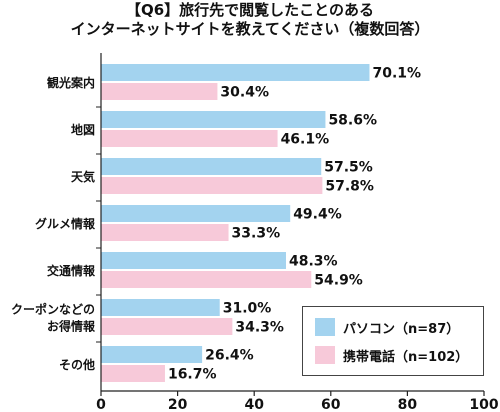 This screenshot has height=412, width=500. I want to click on x-tick-label-2: 40, so click(254, 404).